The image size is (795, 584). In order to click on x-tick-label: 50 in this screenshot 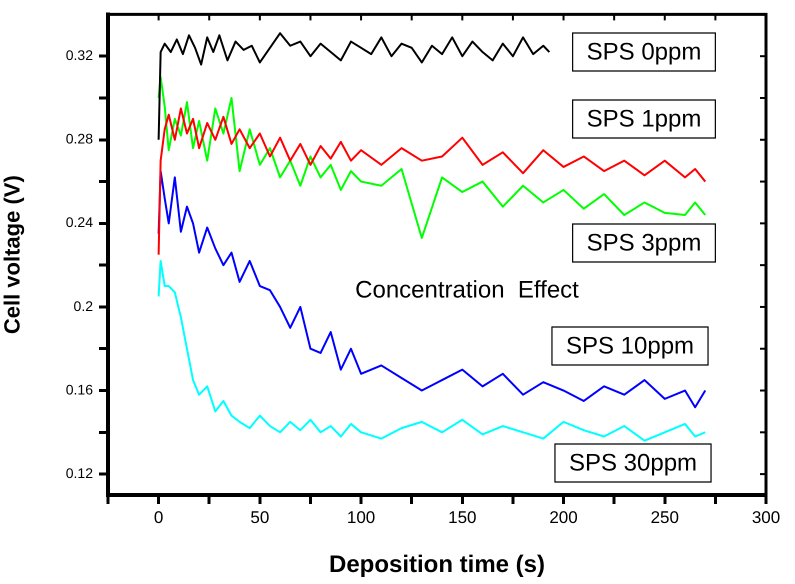, I will do `click(260, 517)`.